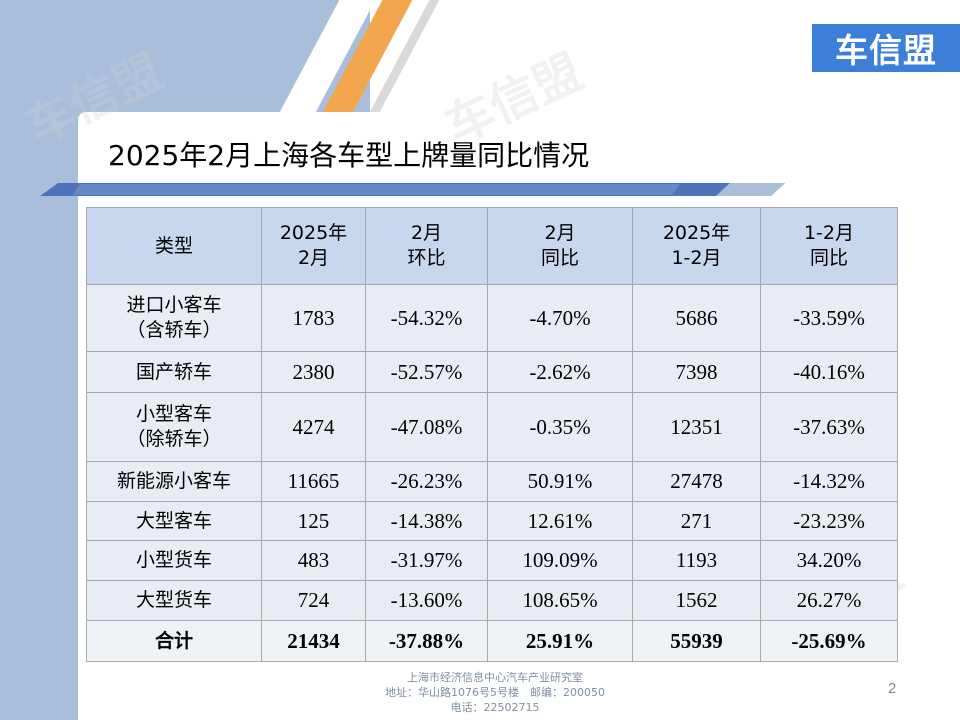 This screenshot has width=960, height=720. What do you see at coordinates (696, 246) in the screenshot?
I see `header-ytd-2025: 2025年 1-2月` at bounding box center [696, 246].